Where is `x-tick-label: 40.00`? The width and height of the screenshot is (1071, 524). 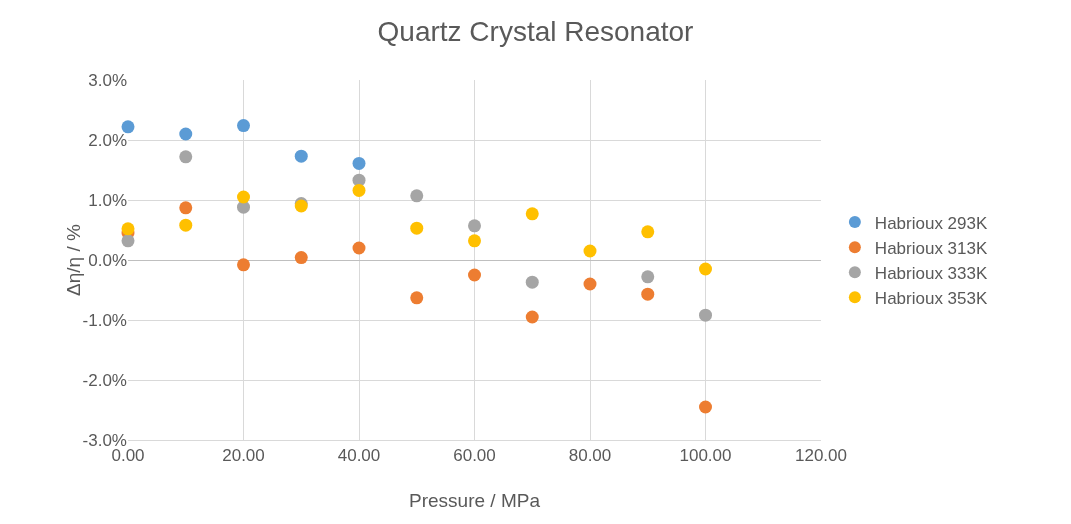
x-tick-label: 40.00 is located at coordinates (359, 456).